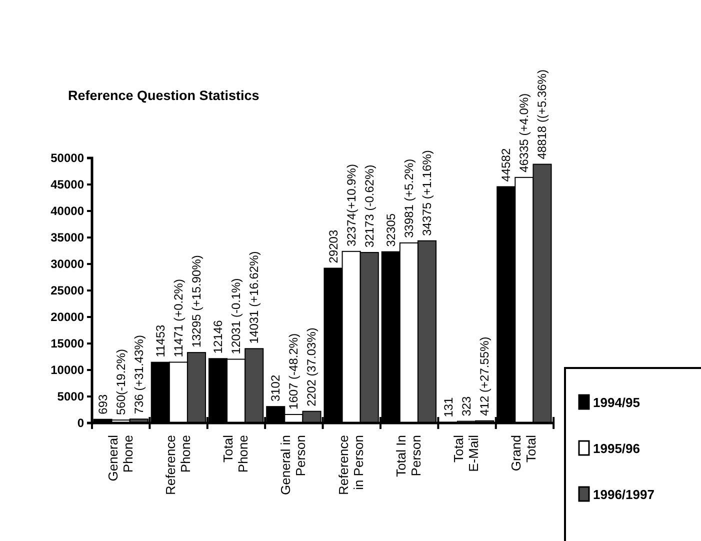 Image resolution: width=701 pixels, height=541 pixels. Describe the element at coordinates (196, 301) in the screenshot. I see `data-label: 13295 (+15.90%)` at that location.